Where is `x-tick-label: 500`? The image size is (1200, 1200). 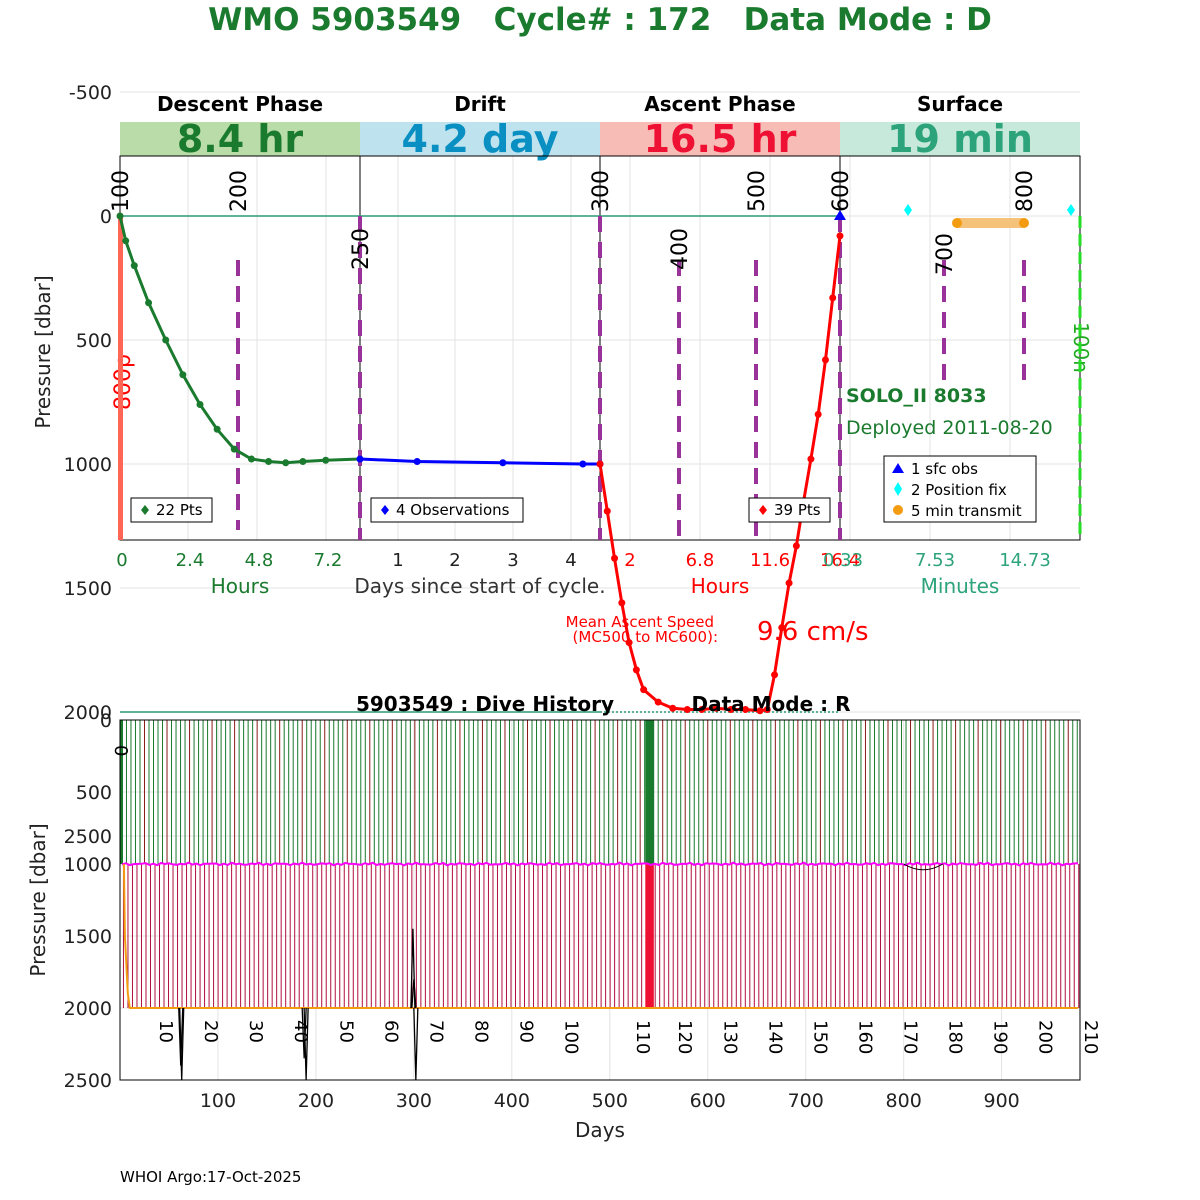 x-tick-label: 500 is located at coordinates (610, 1101).